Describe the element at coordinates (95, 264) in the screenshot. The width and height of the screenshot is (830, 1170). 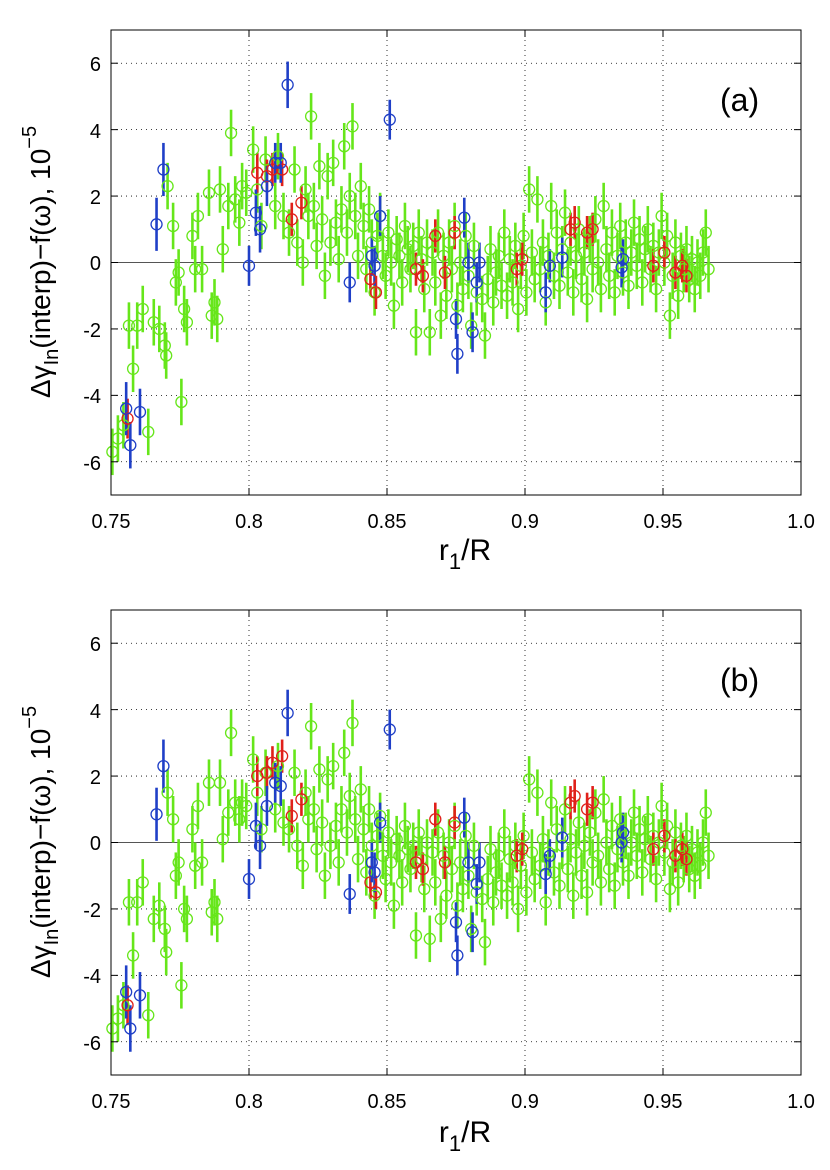
I see `y-tick-label: 0` at that location.